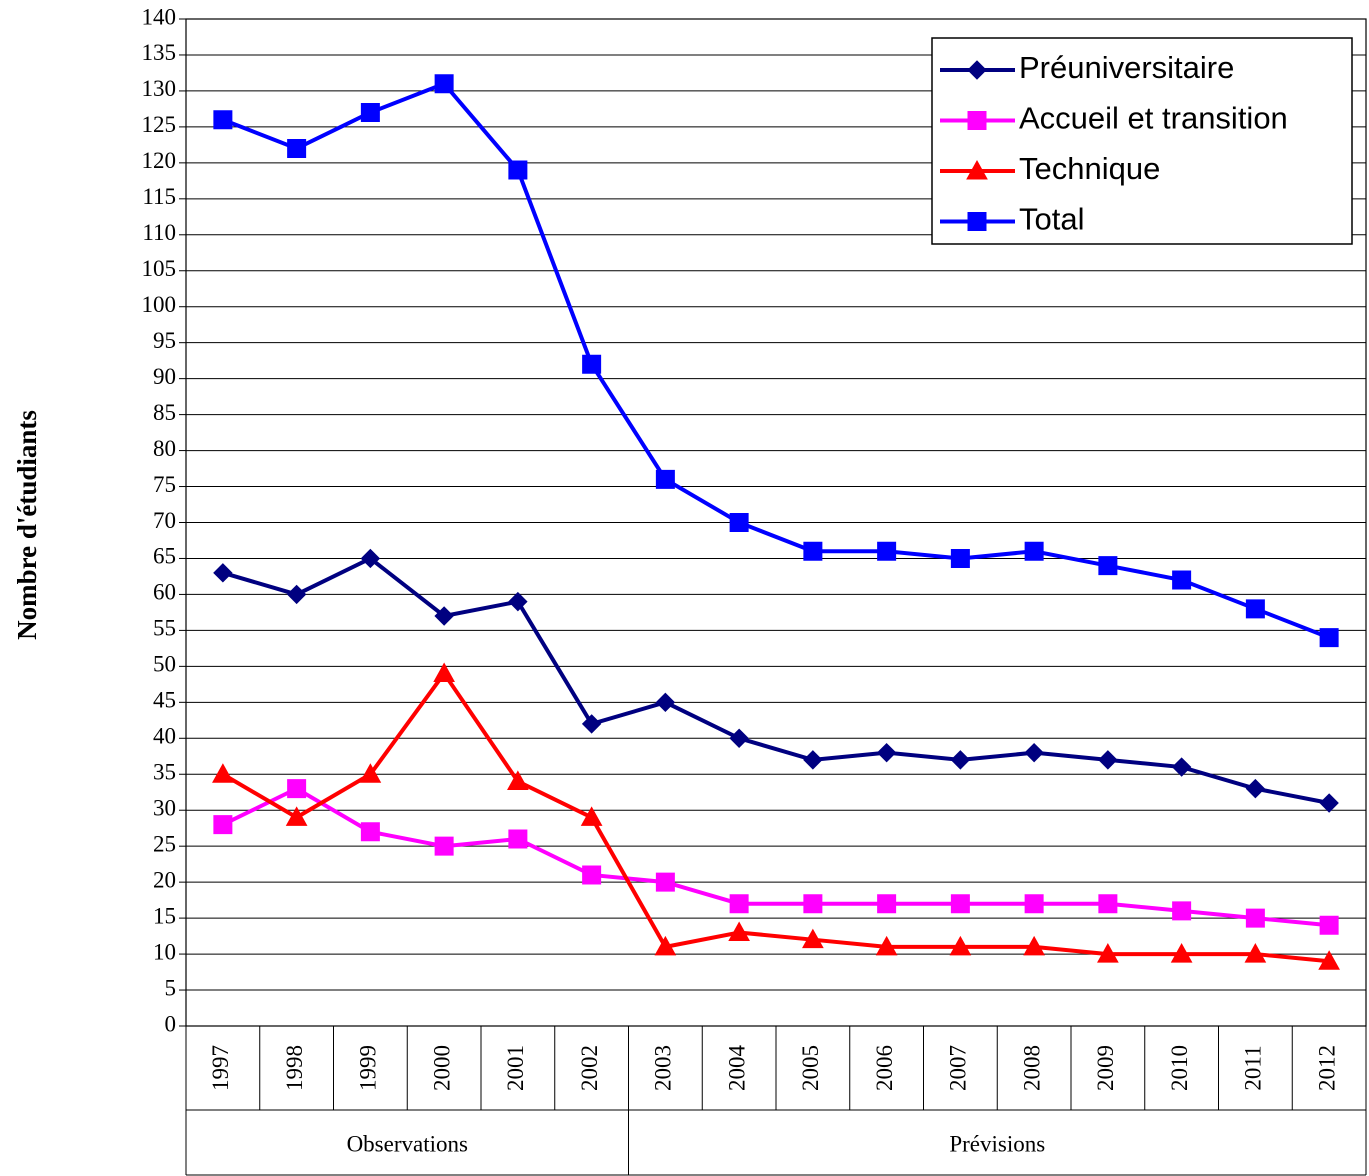 This screenshot has height=1176, width=1369. I want to click on y-tick-label: 95, so click(164, 340).